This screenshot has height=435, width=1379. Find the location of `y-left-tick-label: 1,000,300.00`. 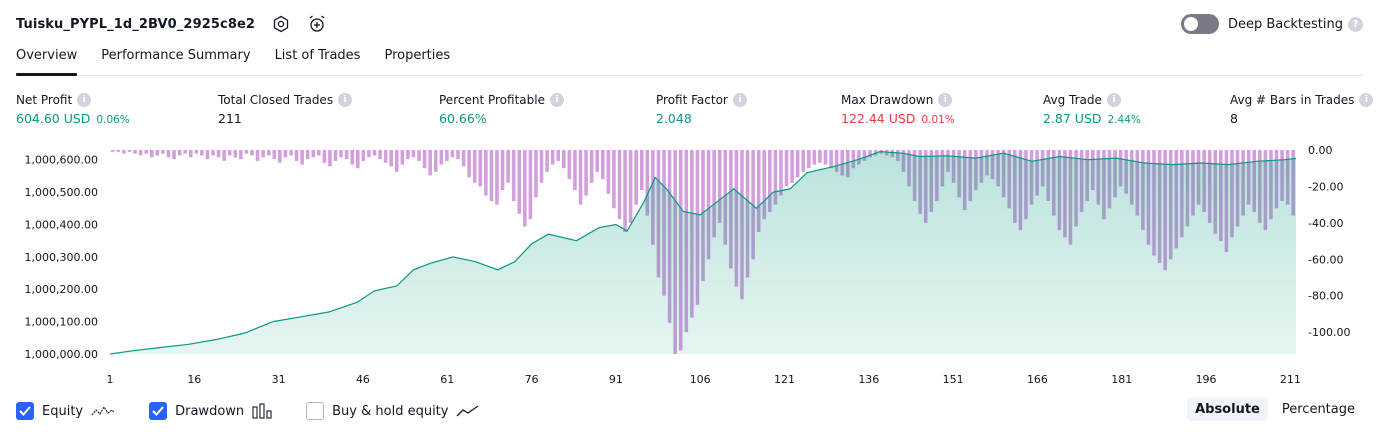

y-left-tick-label: 1,000,300.00 is located at coordinates (61, 257).